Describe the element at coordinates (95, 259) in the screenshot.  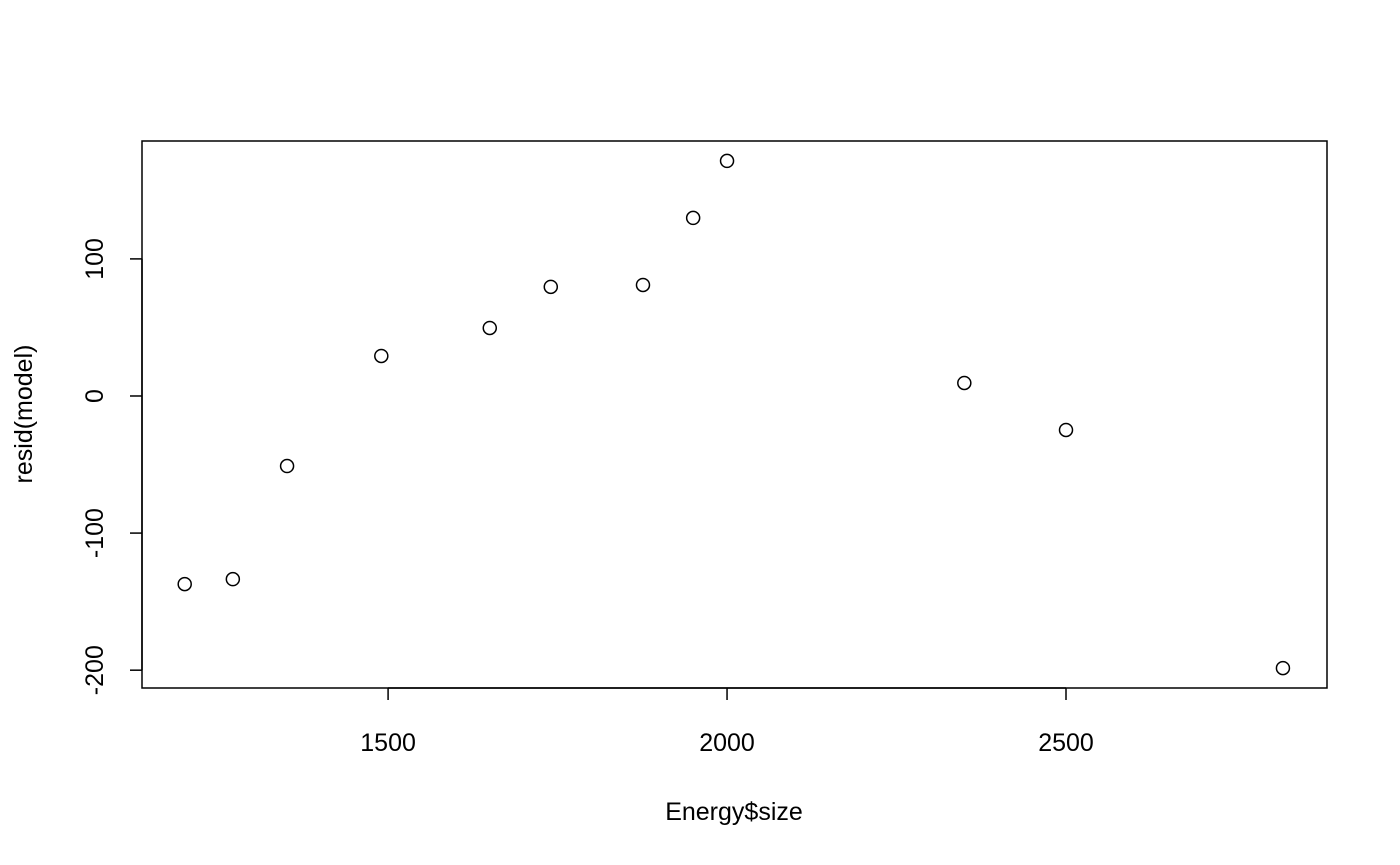
I see `y-tick-label: 100` at that location.